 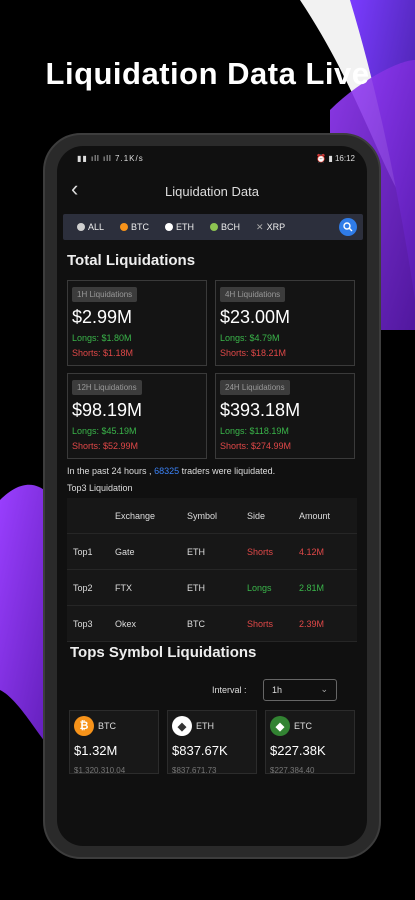 I want to click on table-header: Exchange Symbol Side Amount, so click(x=212, y=516).